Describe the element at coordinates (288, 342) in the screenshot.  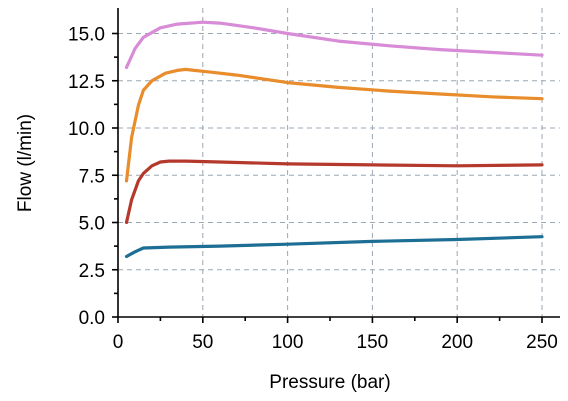
I see `x-tick-label: 100` at that location.